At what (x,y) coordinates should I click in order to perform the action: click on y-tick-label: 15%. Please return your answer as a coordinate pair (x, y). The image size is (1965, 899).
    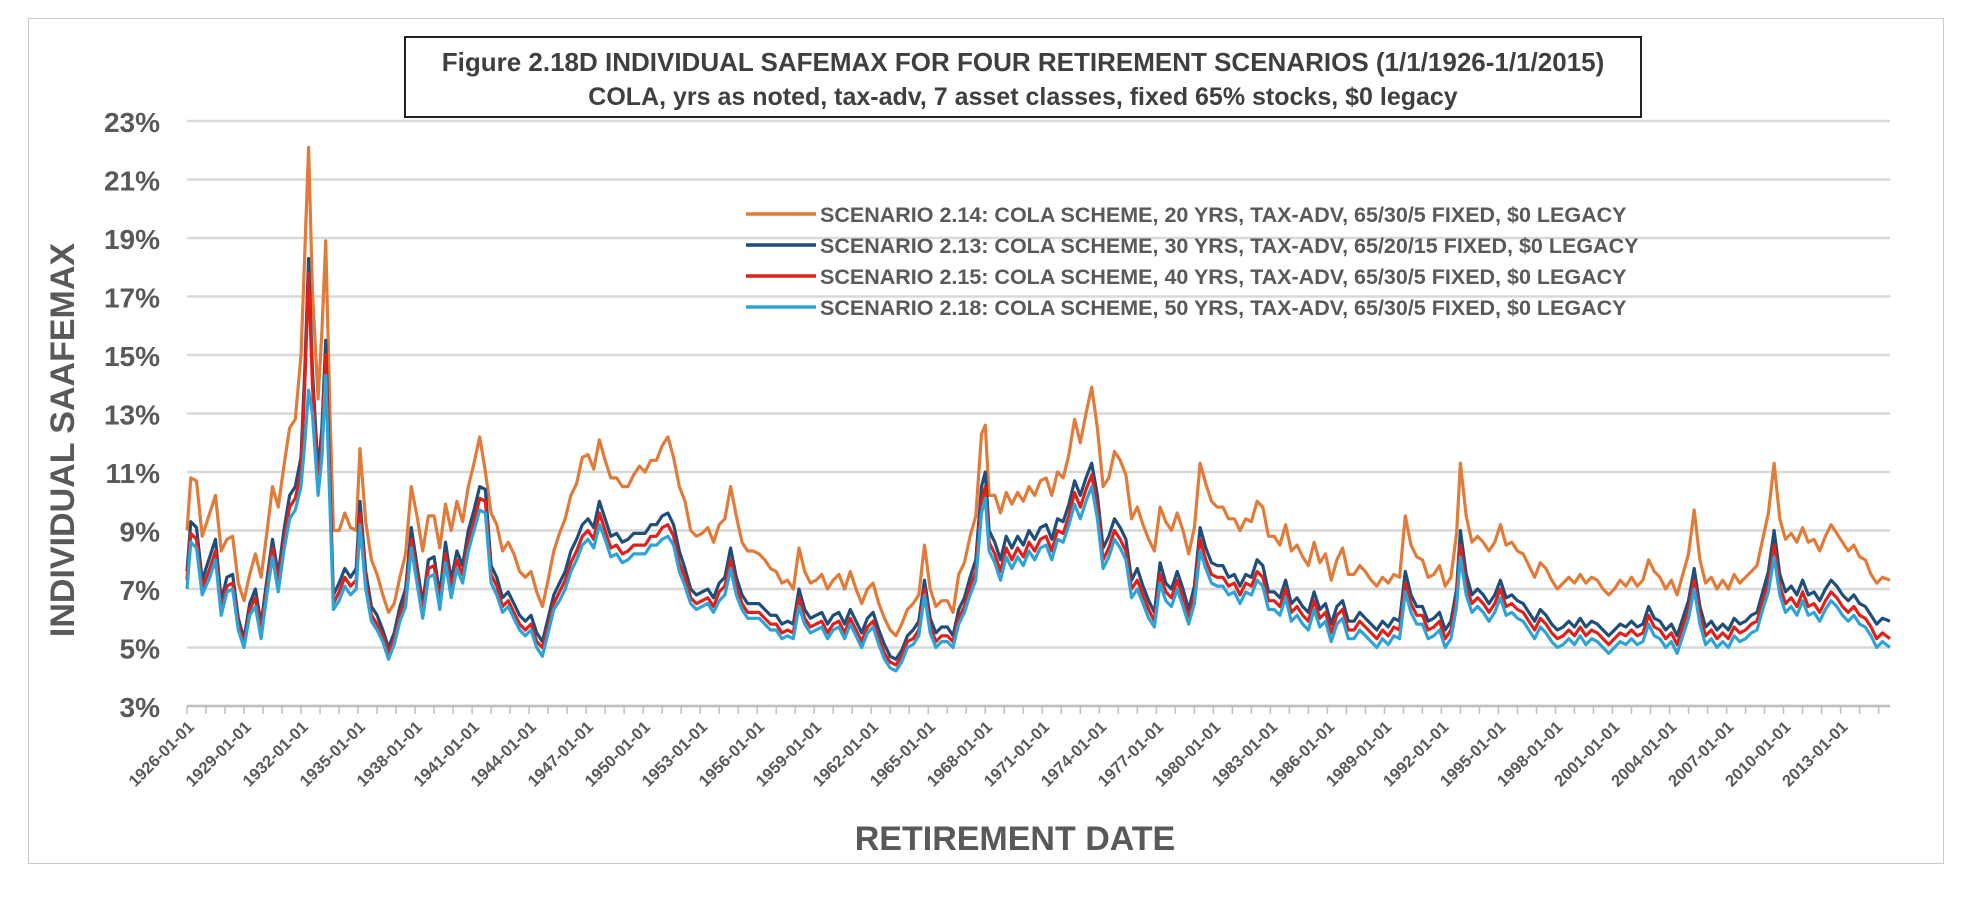
    Looking at the image, I should click on (132, 356).